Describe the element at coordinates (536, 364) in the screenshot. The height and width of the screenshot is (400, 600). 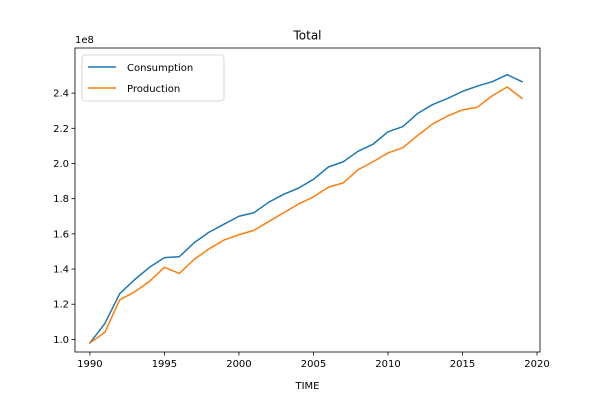
I see `x-tick-label: 2020` at that location.